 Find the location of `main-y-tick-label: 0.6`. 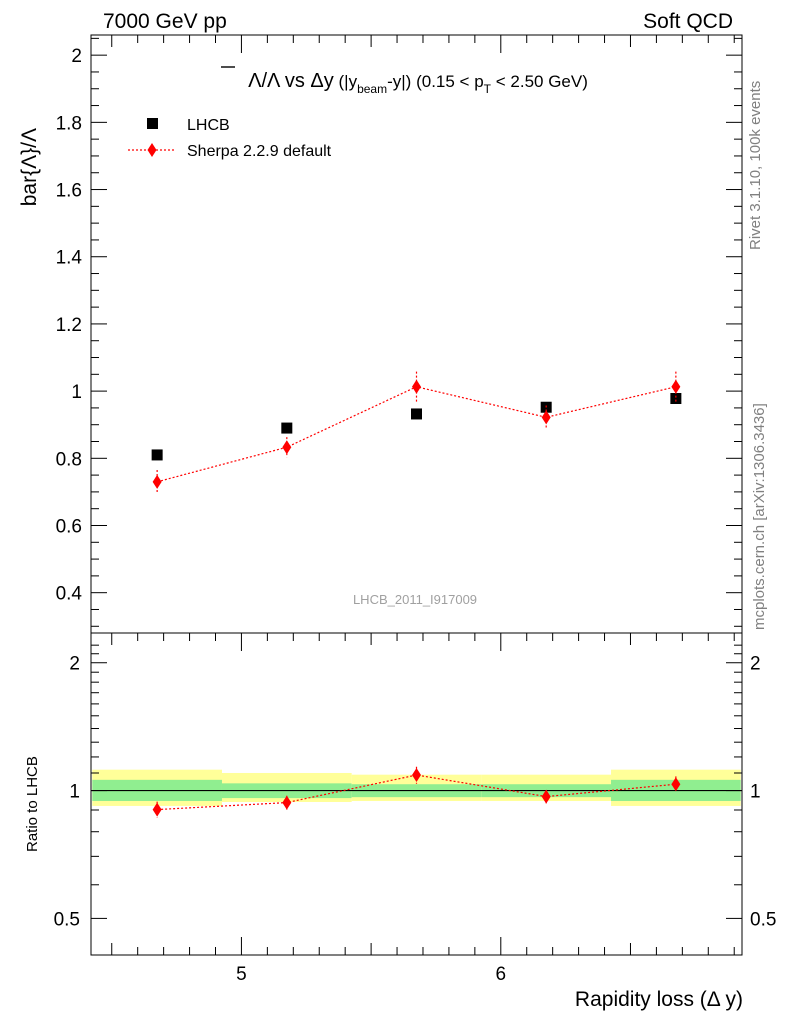

main-y-tick-label: 0.6 is located at coordinates (69, 526).